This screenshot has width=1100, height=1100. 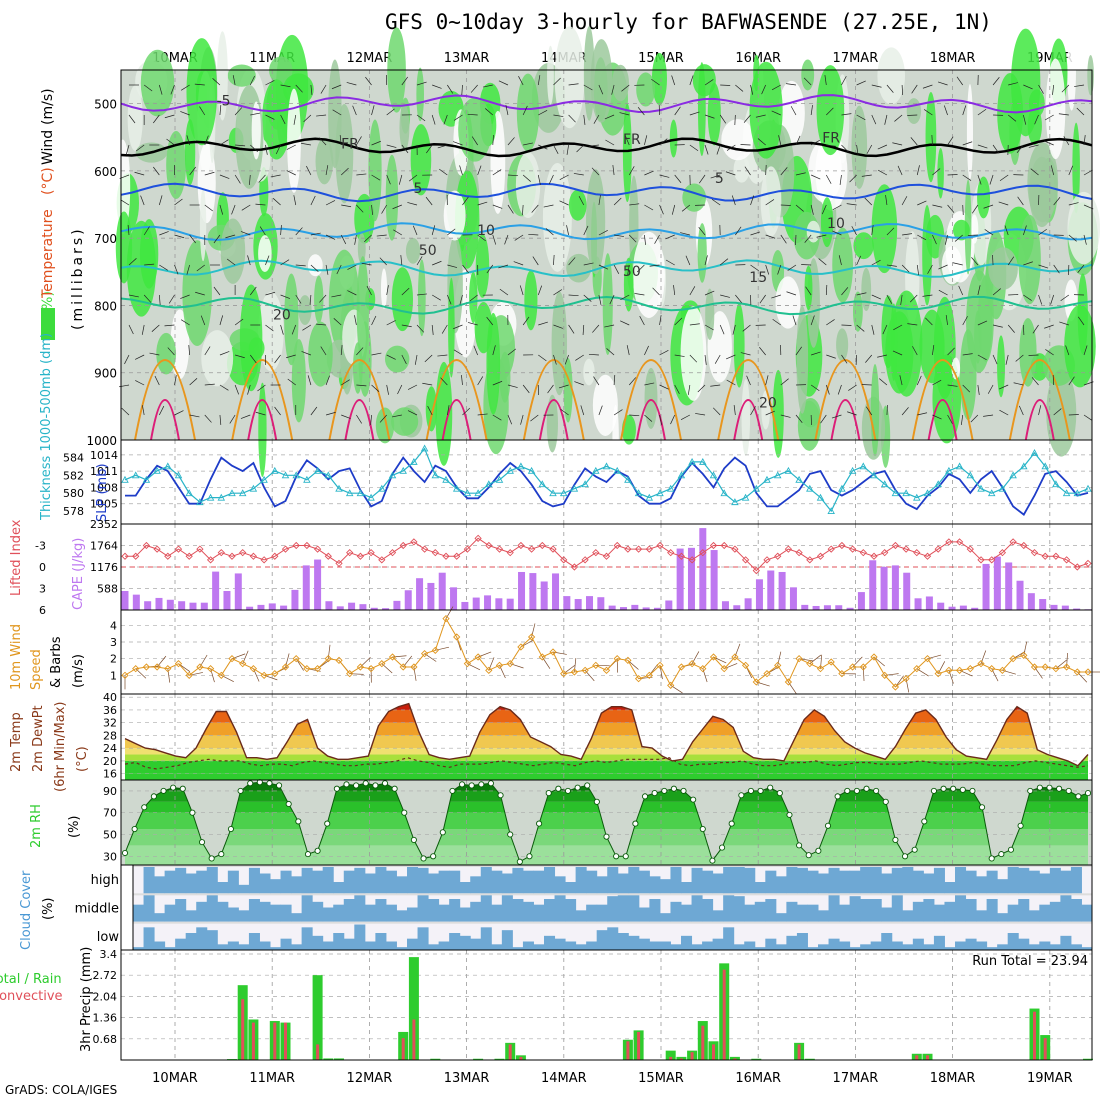 I want to click on contour-label: 5, so click(x=418, y=189).